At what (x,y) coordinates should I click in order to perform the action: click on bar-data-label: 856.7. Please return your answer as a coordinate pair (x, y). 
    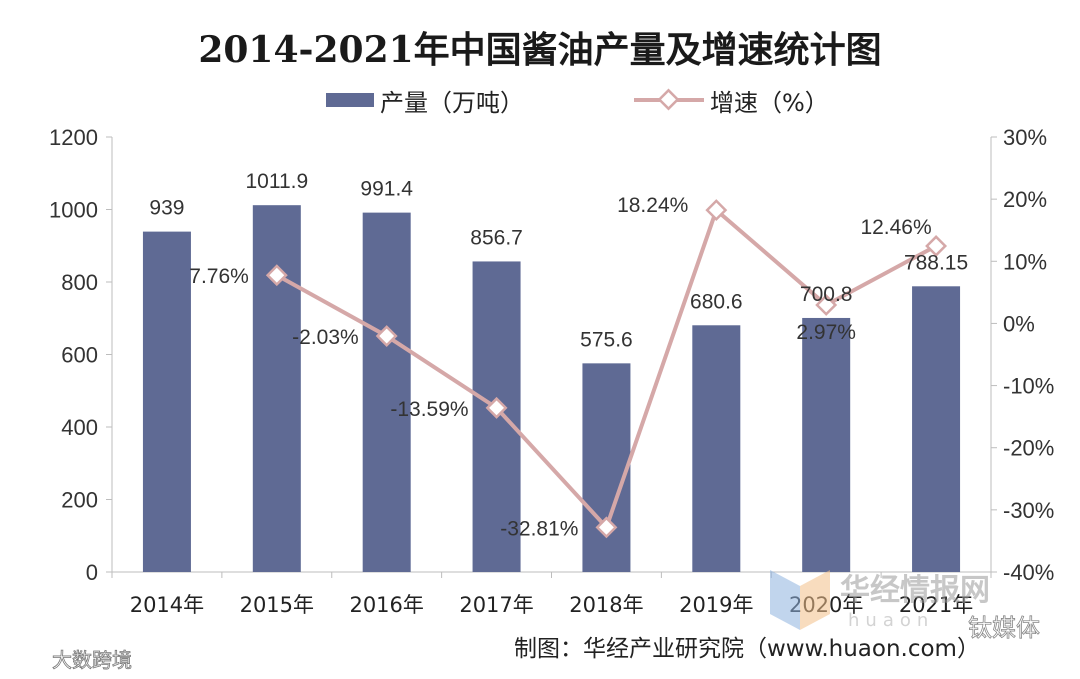
    Looking at the image, I should click on (496, 237).